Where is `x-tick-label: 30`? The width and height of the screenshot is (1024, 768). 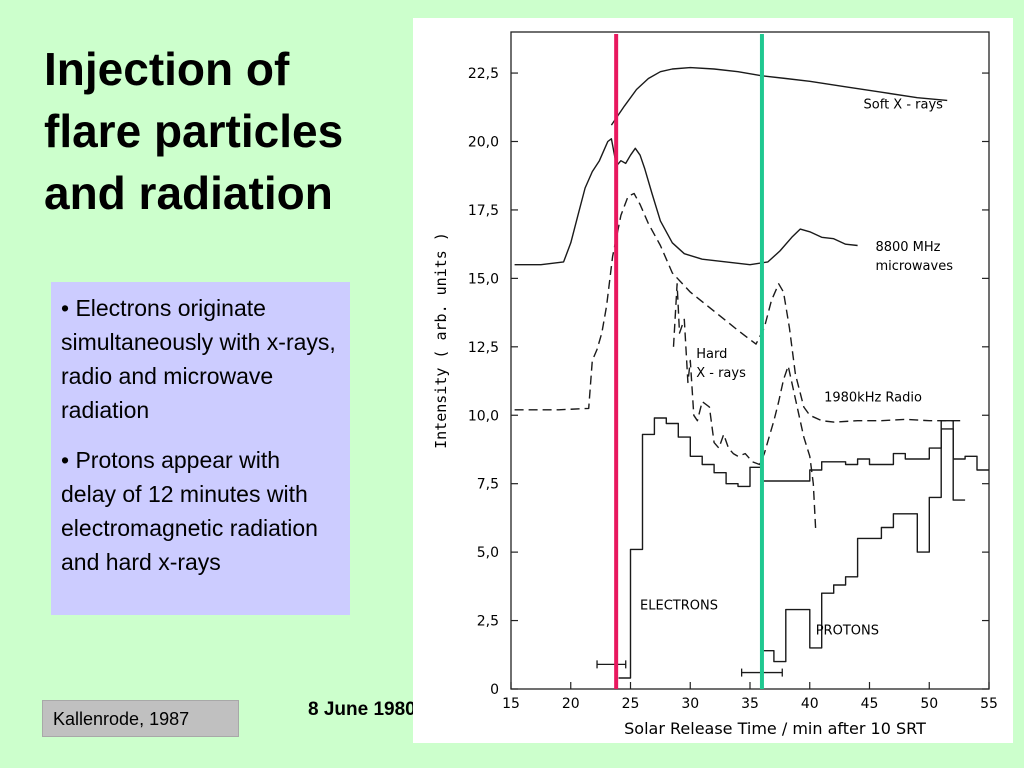
x-tick-label: 30 is located at coordinates (690, 704).